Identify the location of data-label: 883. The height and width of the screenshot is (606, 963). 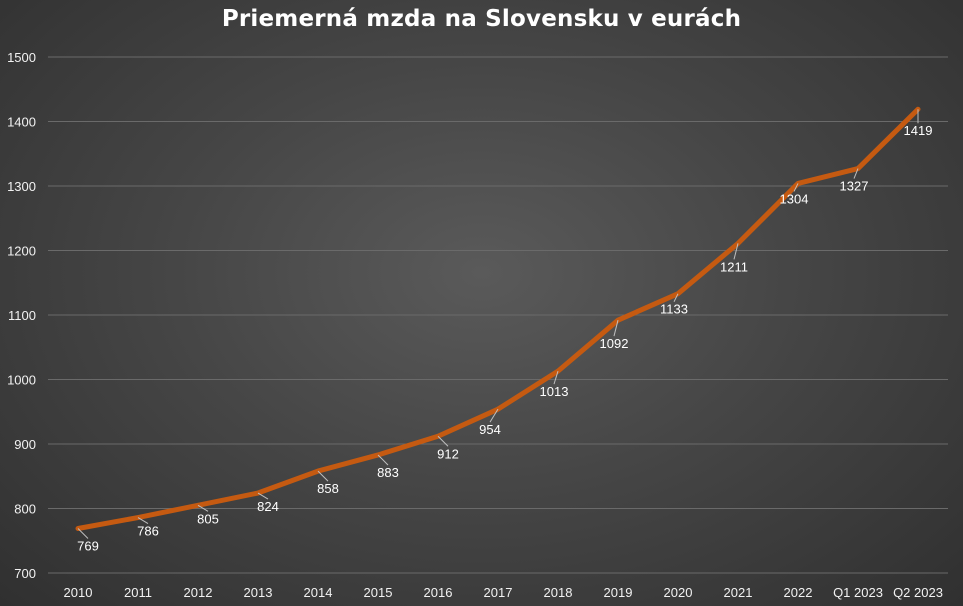
(388, 472).